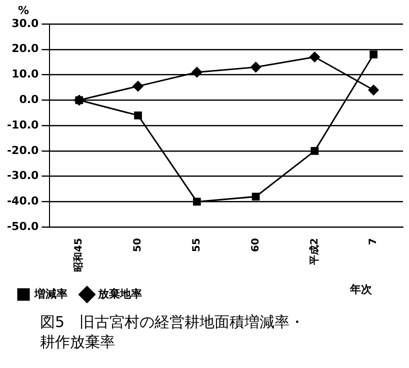 This screenshot has width=409, height=368. What do you see at coordinates (374, 242) in the screenshot?
I see `x-tick-label: 7` at bounding box center [374, 242].